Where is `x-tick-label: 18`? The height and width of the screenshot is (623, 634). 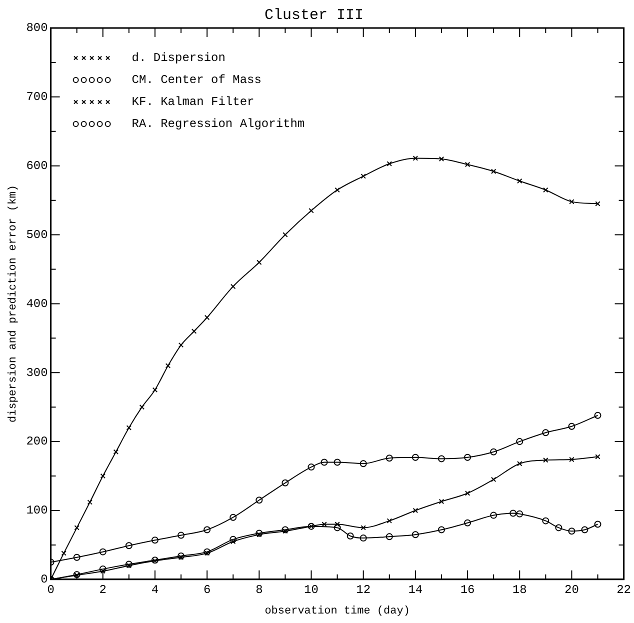 x-tick-label: 18 is located at coordinates (519, 589).